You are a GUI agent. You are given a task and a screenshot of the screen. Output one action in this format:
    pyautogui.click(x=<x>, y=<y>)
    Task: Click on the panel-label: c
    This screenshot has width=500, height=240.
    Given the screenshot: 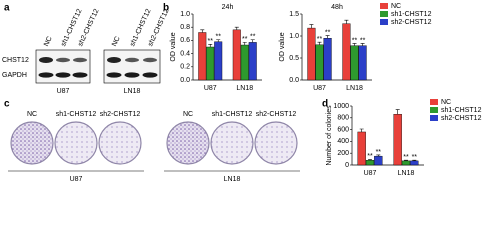 What is the action you would take?
    pyautogui.click(x=7, y=104)
    